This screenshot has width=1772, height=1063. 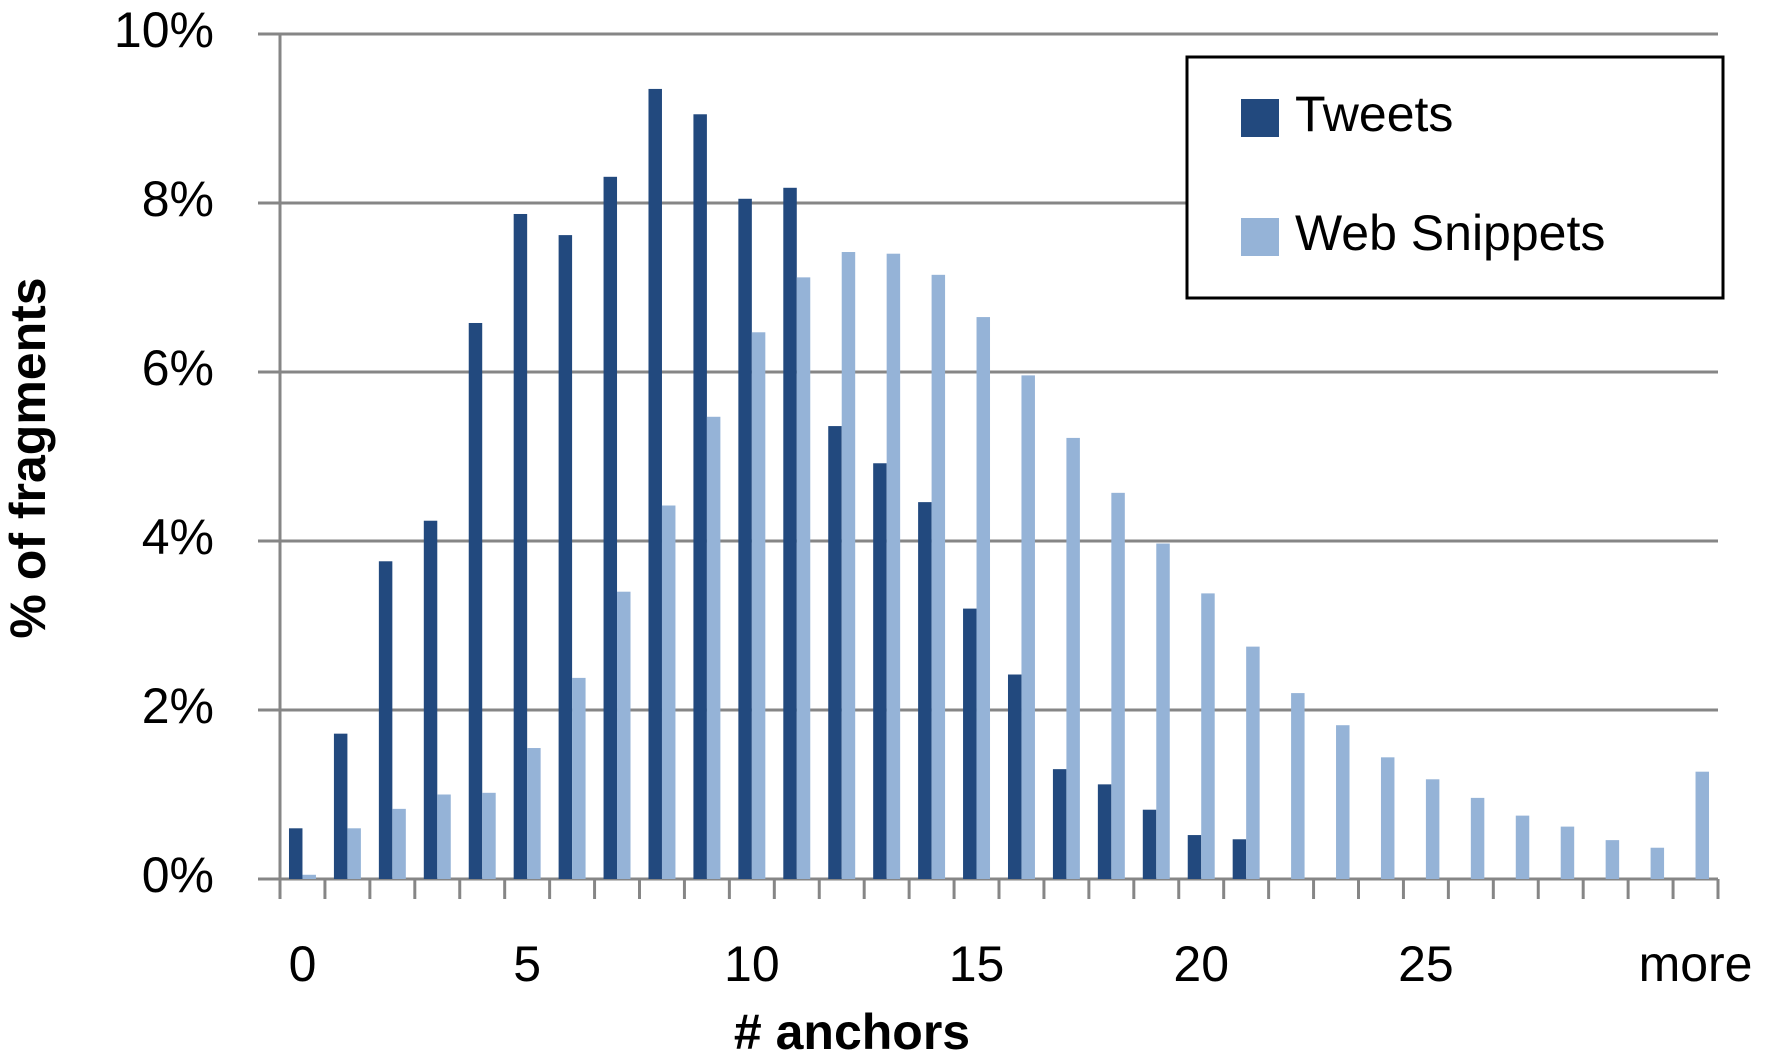 I want to click on y-tick-label: 10%, so click(x=164, y=30).